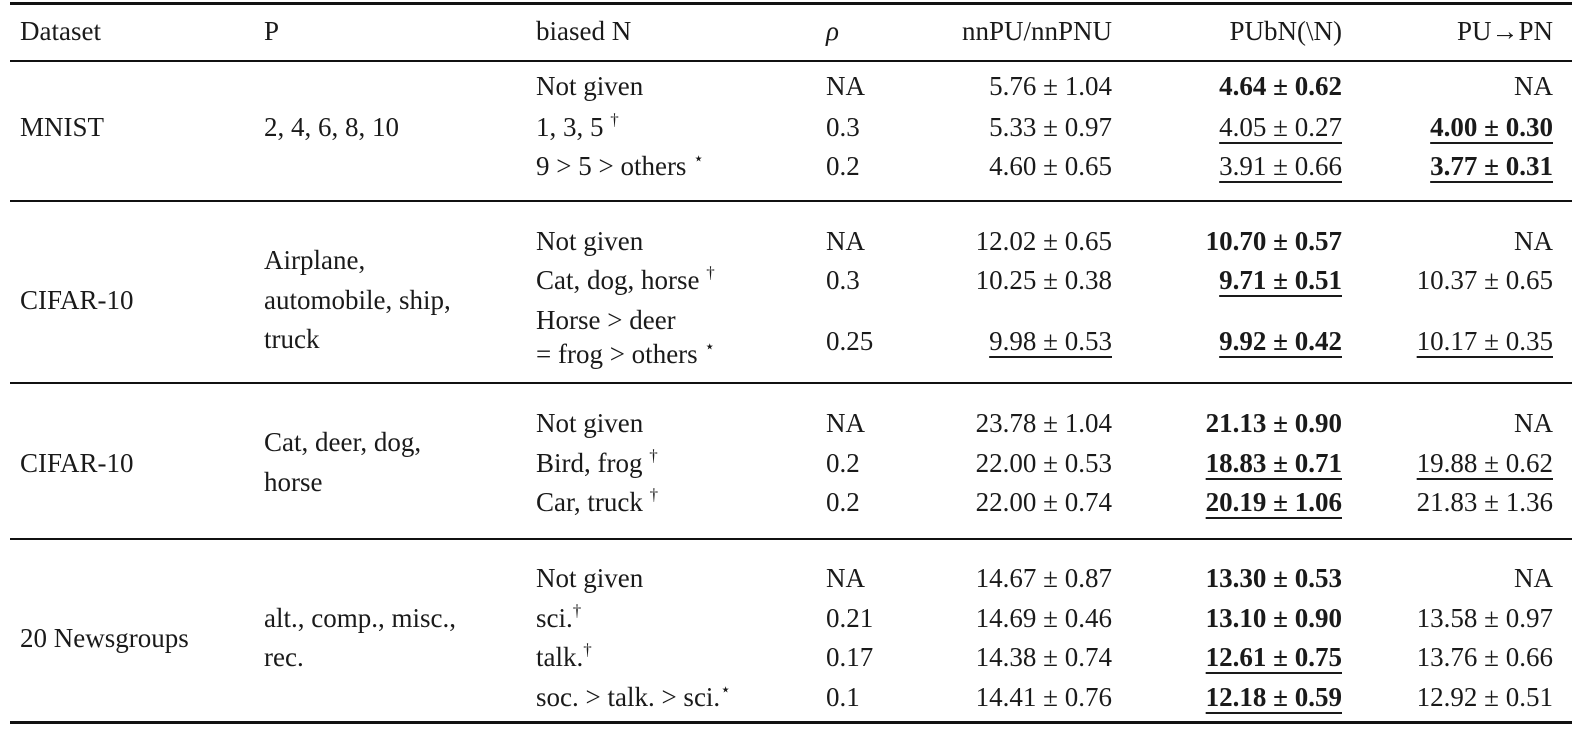 This screenshot has height=734, width=1578. What do you see at coordinates (1280, 127) in the screenshot?
I see `pubn-cell: 4.05 ± 0.27` at bounding box center [1280, 127].